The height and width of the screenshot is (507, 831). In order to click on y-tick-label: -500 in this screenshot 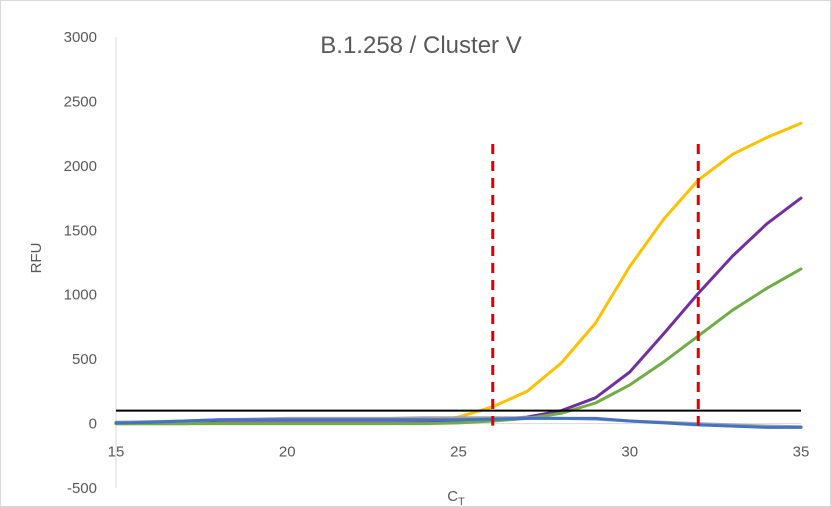, I will do `click(82, 488)`.